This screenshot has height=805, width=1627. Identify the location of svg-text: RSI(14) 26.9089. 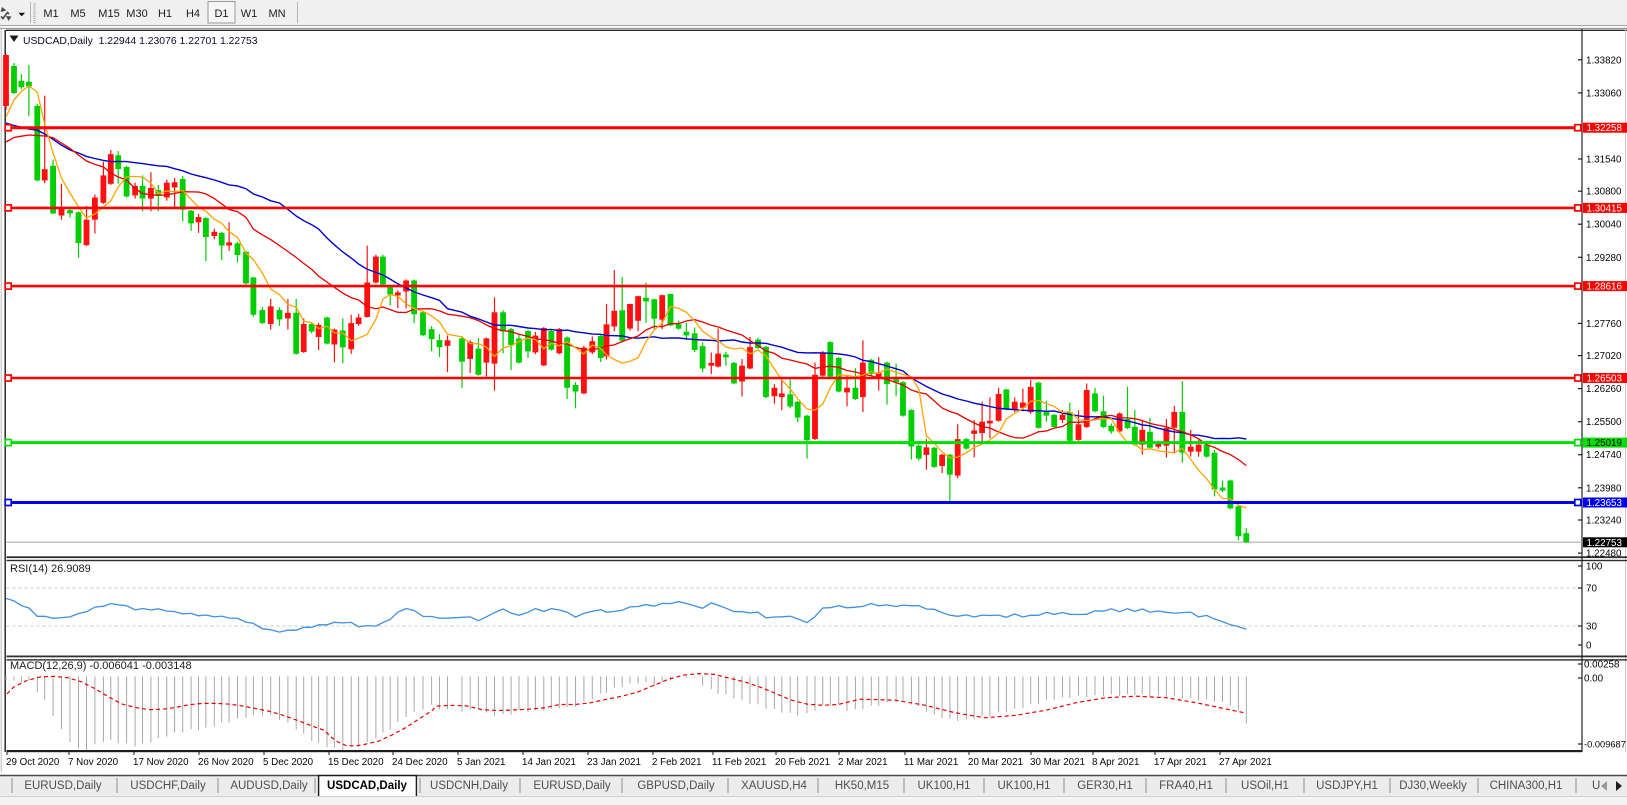
(50, 569).